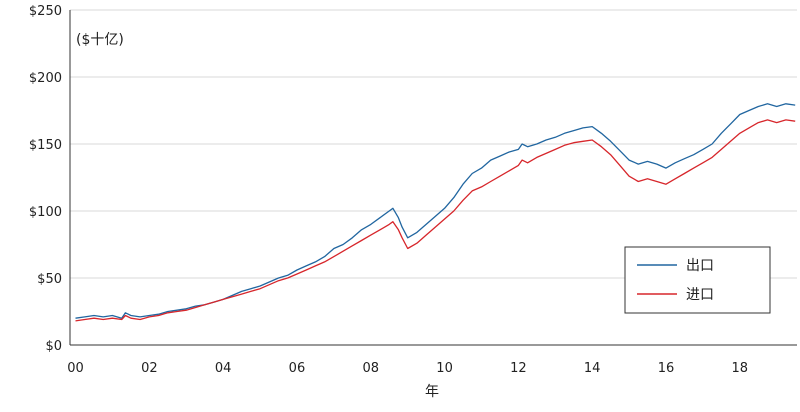 This screenshot has width=800, height=412. What do you see at coordinates (45, 212) in the screenshot?
I see `y-tick-label: $100` at bounding box center [45, 212].